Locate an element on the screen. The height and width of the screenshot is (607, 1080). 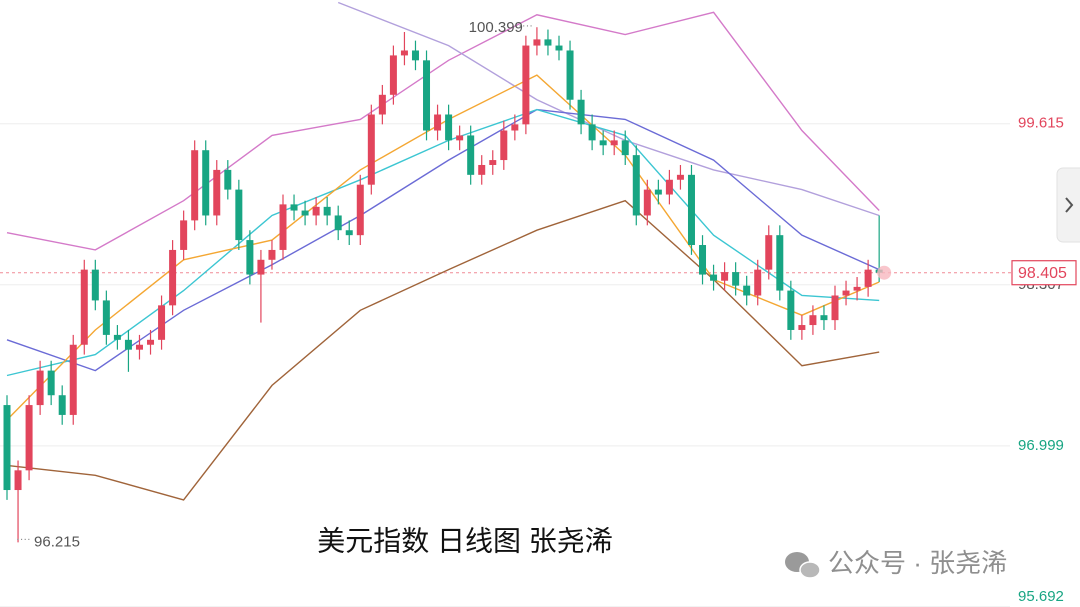
side-tab-arrow is located at coordinates (1069, 205).